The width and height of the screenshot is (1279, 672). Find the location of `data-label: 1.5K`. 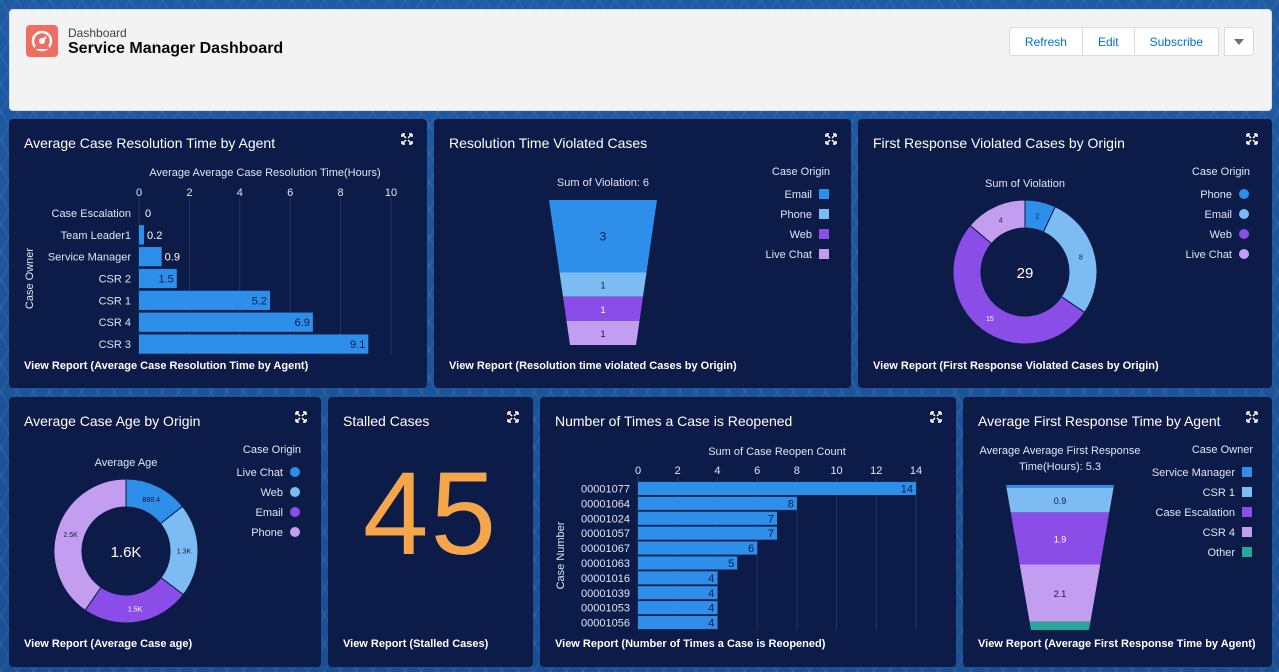

data-label: 1.5K is located at coordinates (135, 609).